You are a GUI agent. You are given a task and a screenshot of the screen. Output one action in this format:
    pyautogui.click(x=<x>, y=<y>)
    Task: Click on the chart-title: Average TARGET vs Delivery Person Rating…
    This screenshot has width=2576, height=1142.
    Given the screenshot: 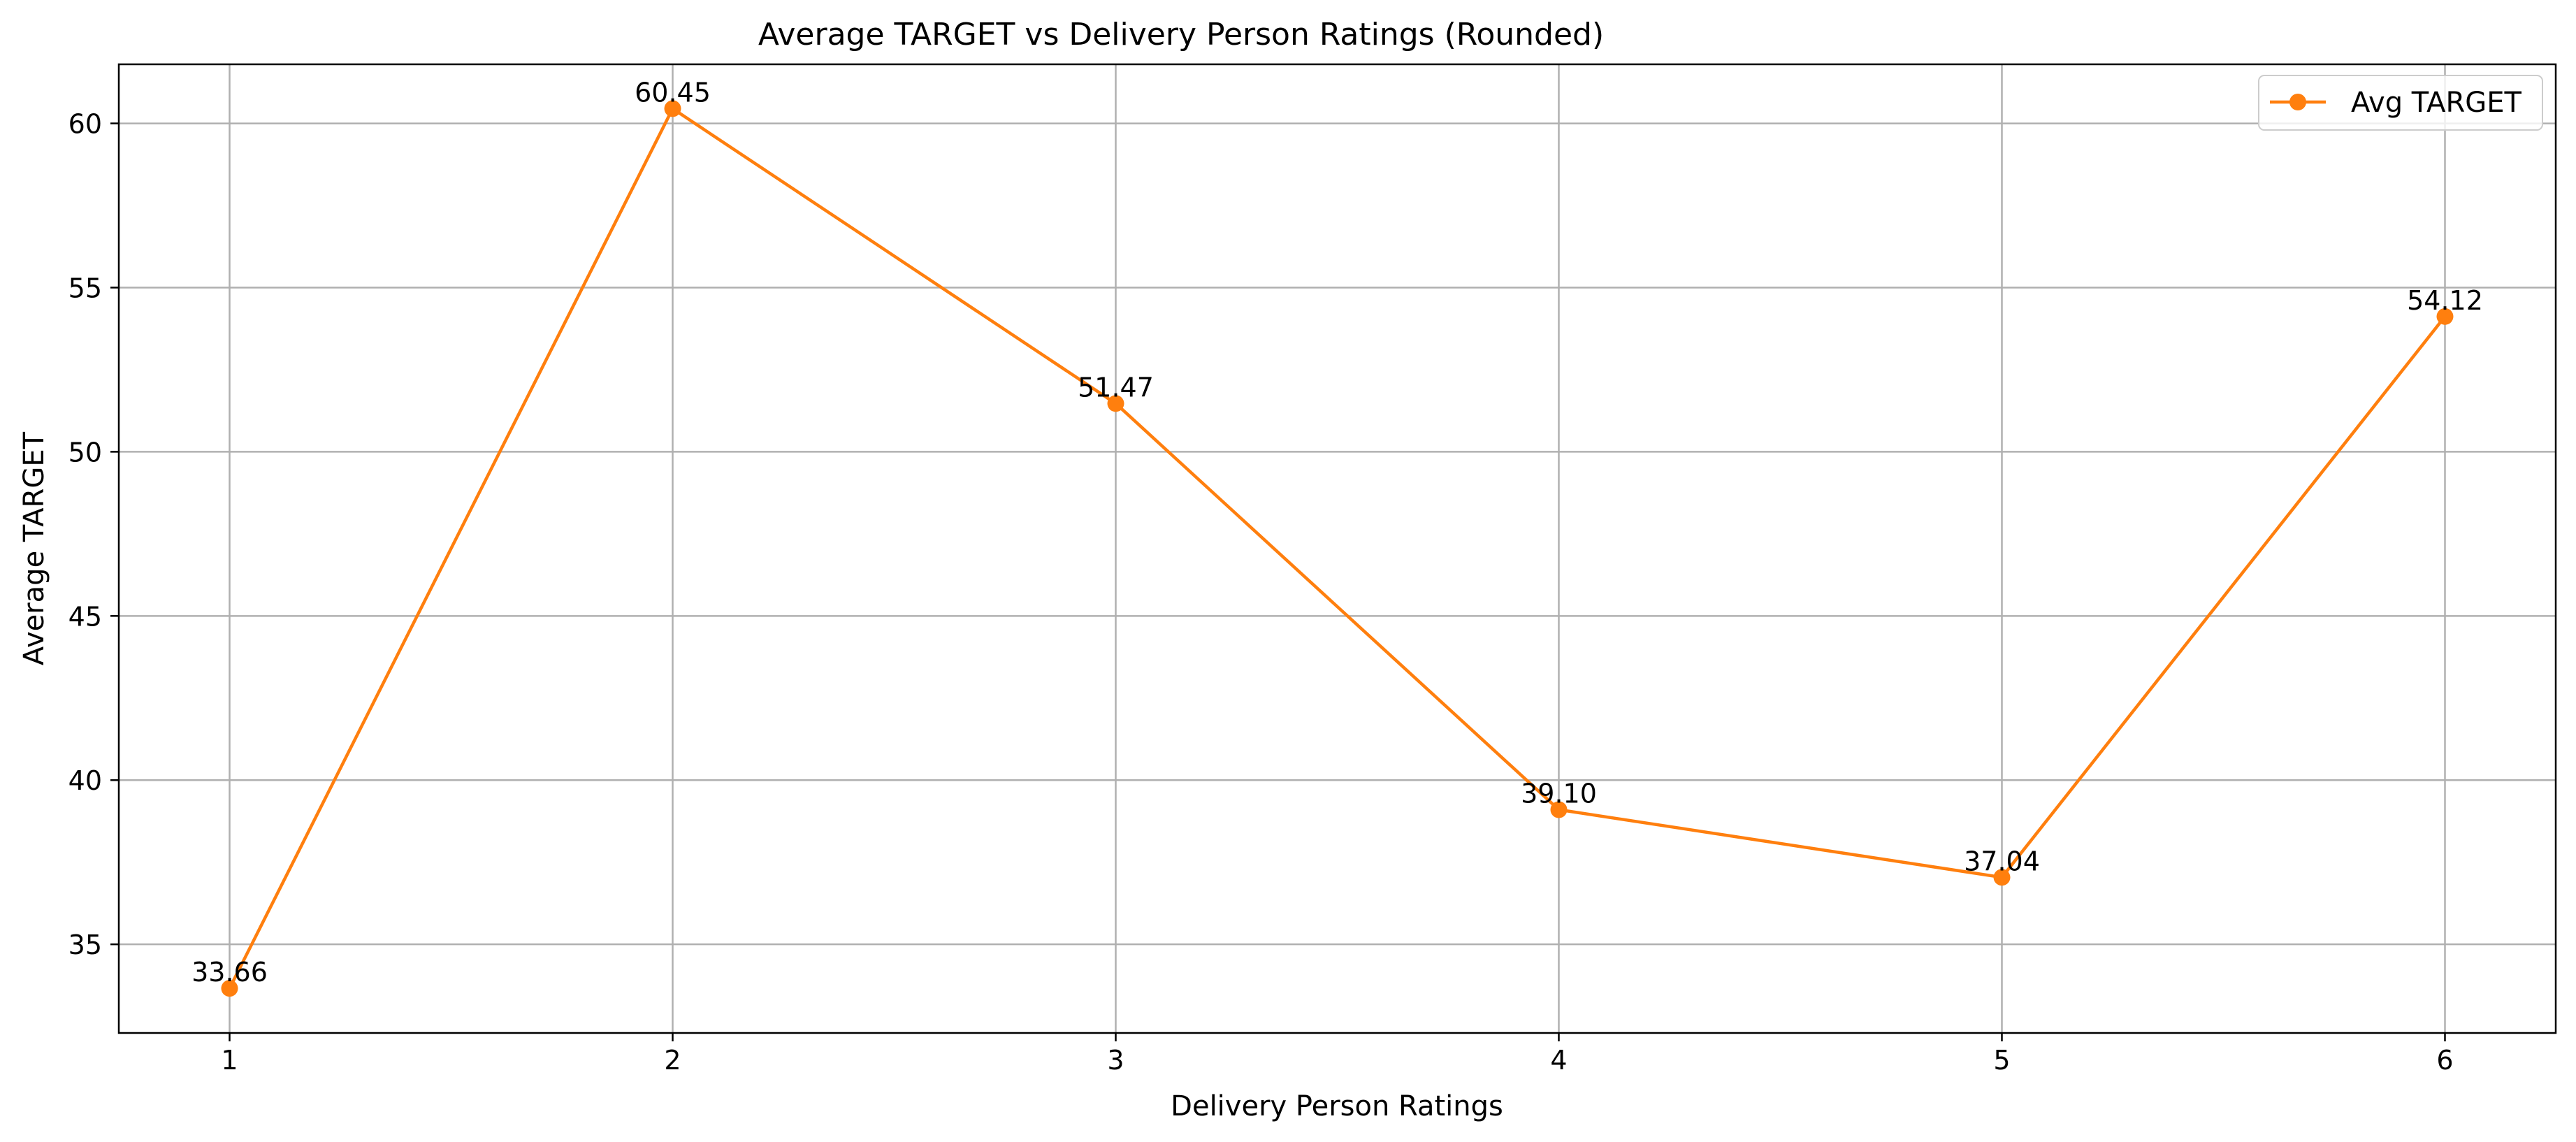 What is the action you would take?
    pyautogui.click(x=1181, y=34)
    